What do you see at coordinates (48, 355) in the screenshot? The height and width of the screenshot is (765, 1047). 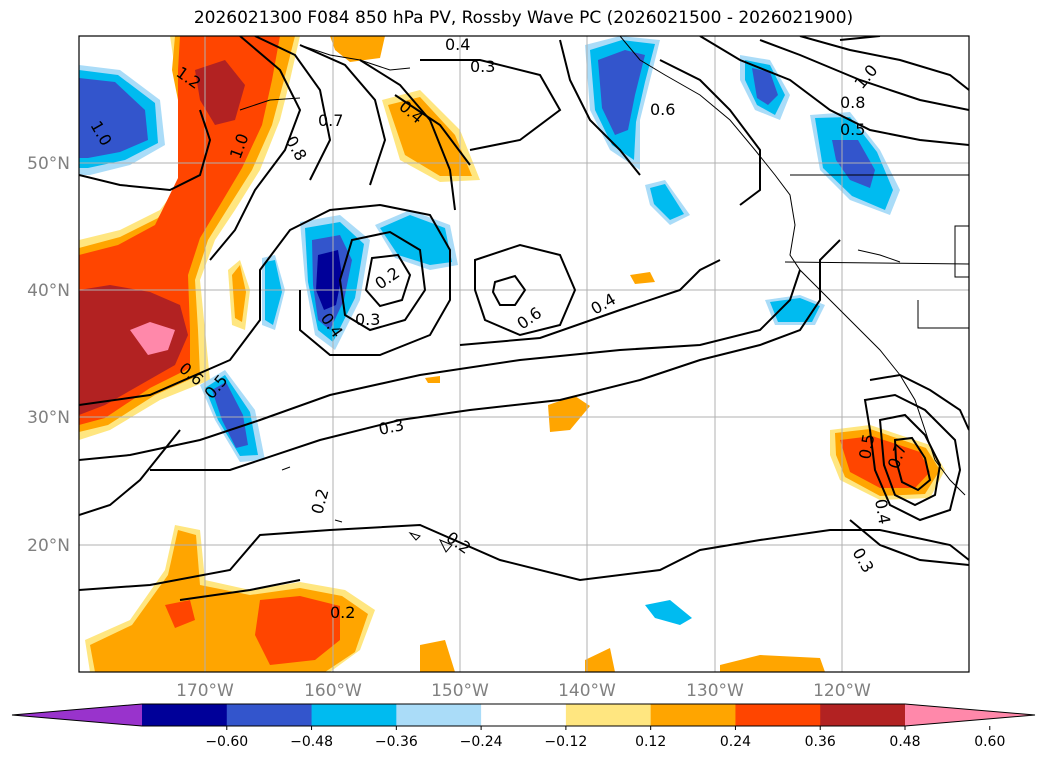 I see `lat-labels: 50°N 40°N 30°N 20°N` at bounding box center [48, 355].